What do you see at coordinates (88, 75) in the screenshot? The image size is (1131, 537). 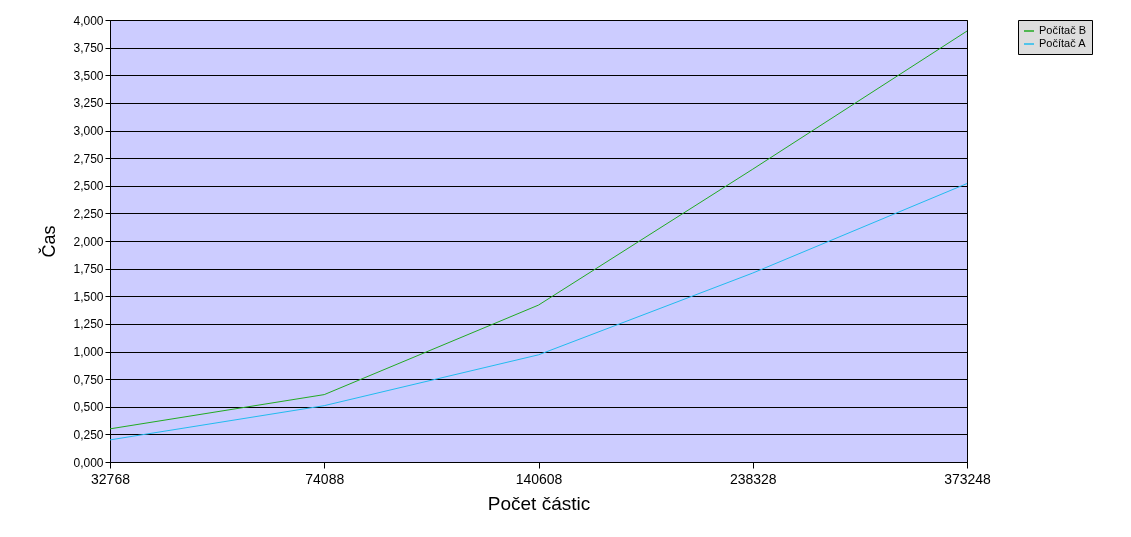 I see `y-tick-label: 3,500` at bounding box center [88, 75].